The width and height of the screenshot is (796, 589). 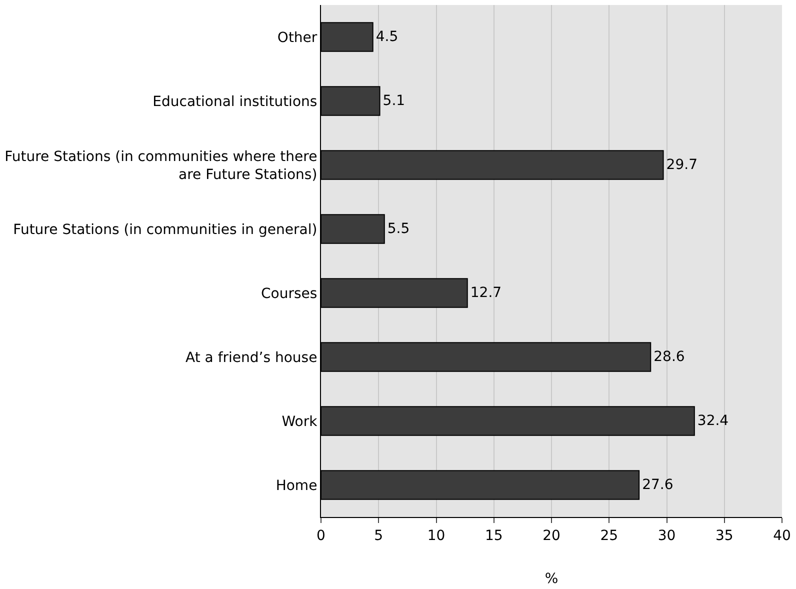 I want to click on x-tick-label: 15, so click(x=493, y=536).